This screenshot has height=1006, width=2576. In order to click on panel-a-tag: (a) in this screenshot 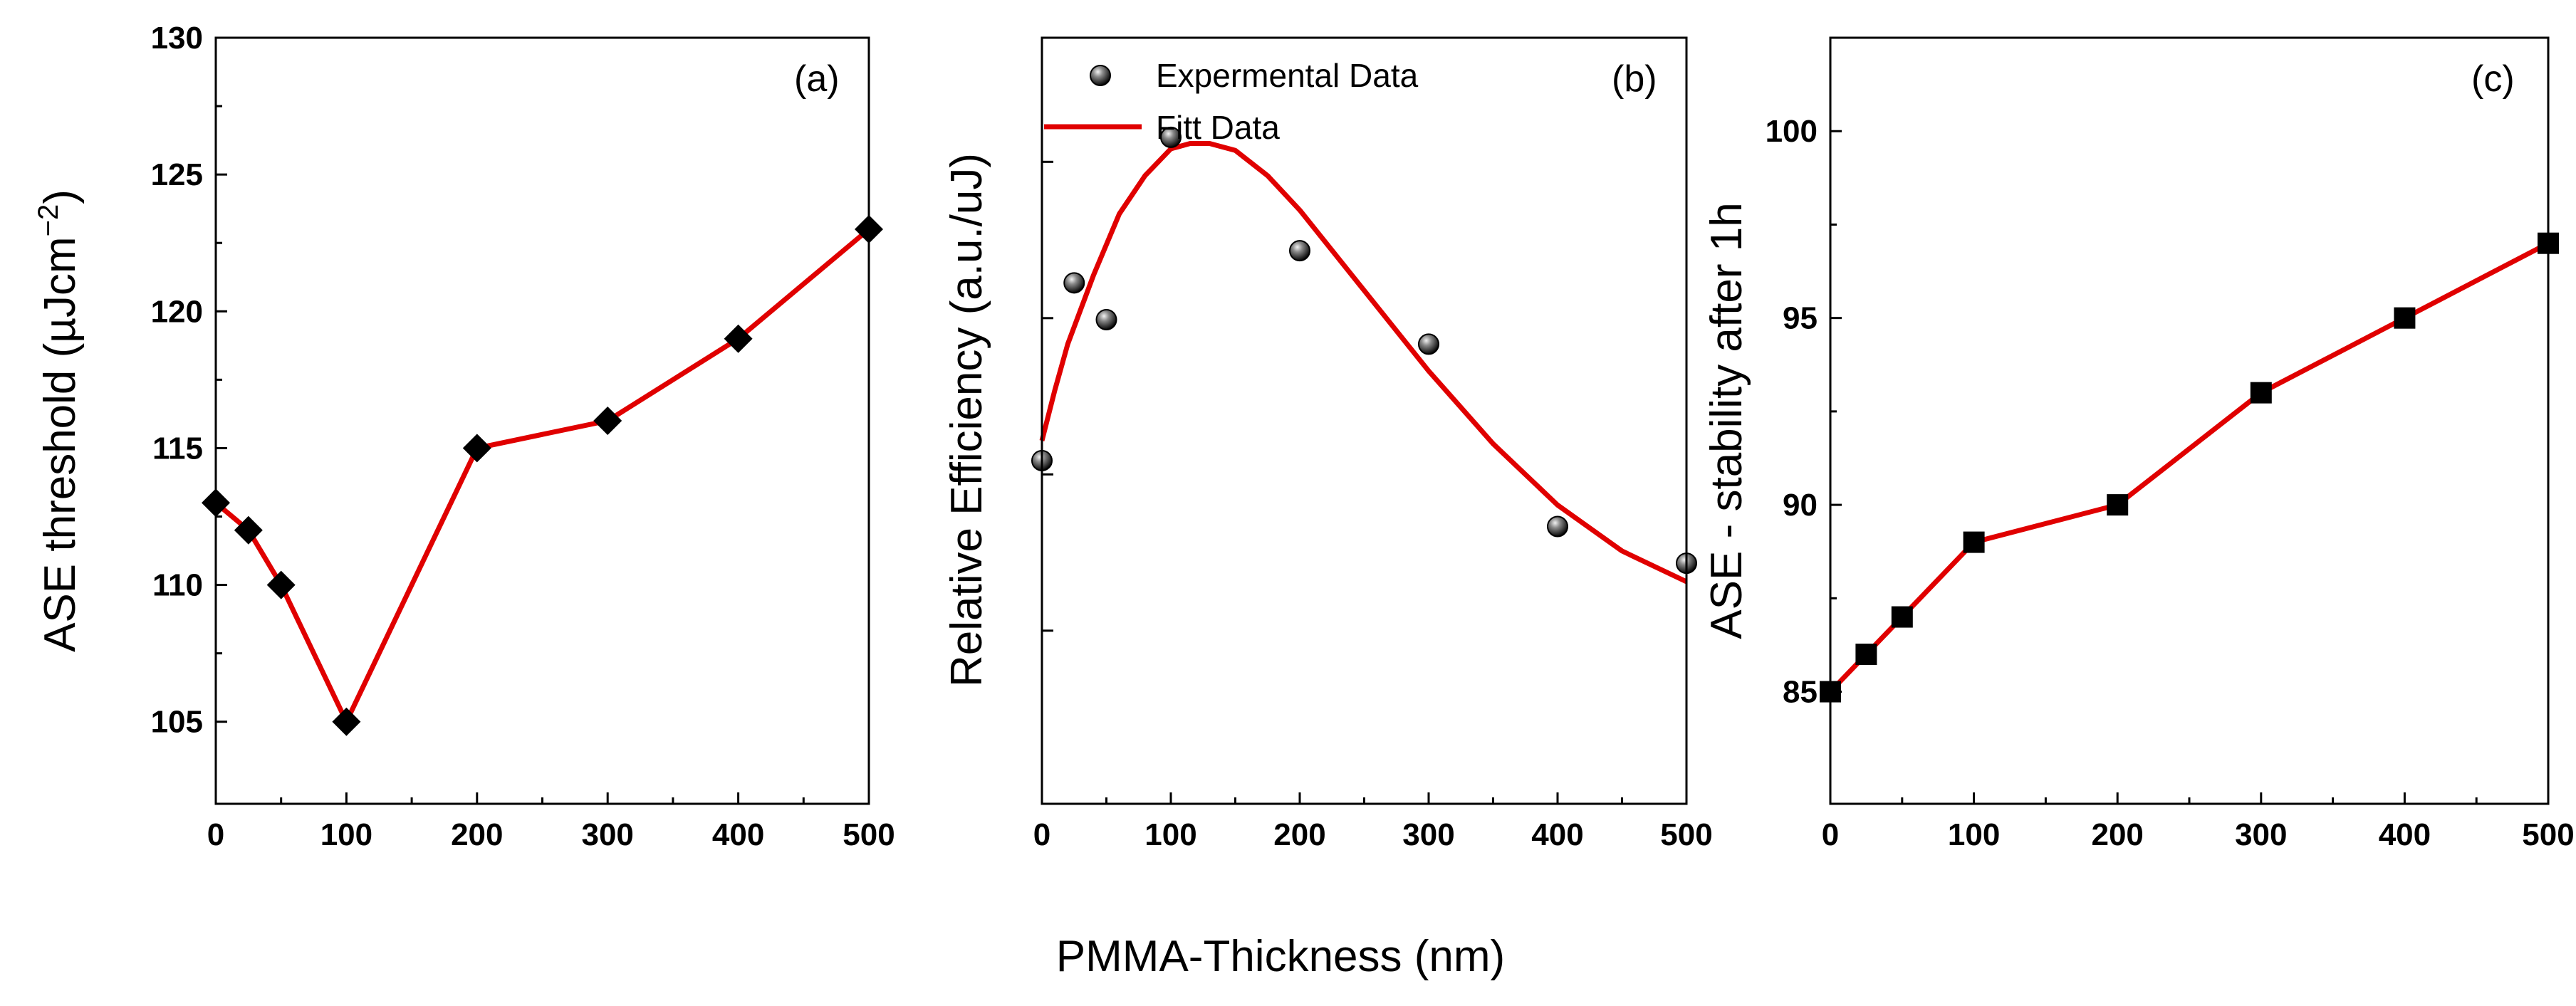, I will do `click(817, 79)`.